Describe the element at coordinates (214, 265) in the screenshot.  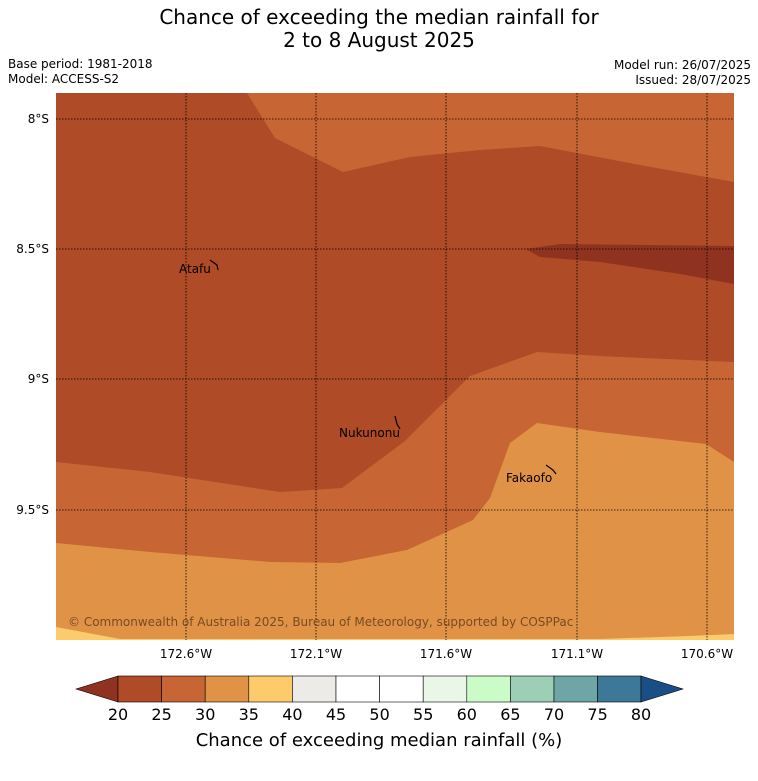
I see `atoll-atafu-outline` at that location.